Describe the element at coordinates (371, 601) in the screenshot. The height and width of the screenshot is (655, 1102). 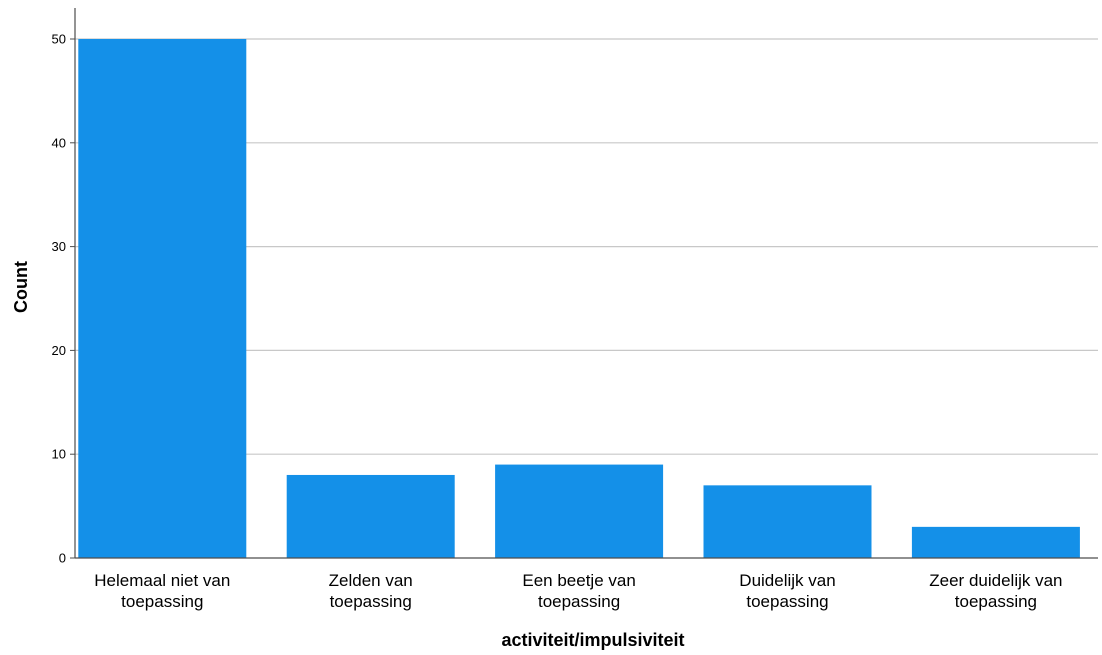
I see `x-tick-label-2-line-2: toepassing` at that location.